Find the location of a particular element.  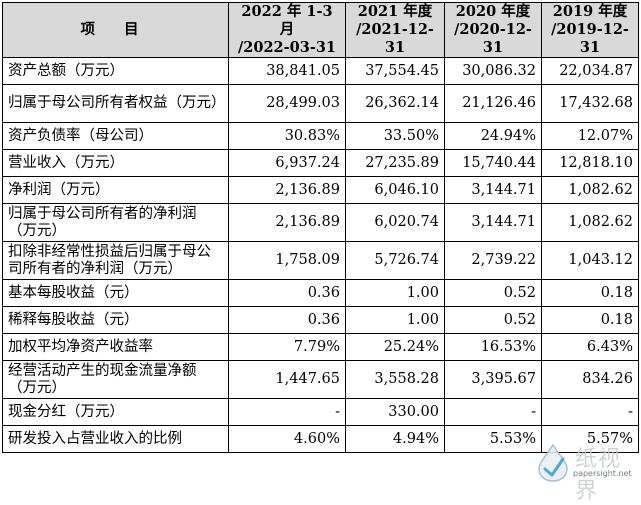

header-2019: 2019 年度 /2019-12-31 is located at coordinates (590, 30).